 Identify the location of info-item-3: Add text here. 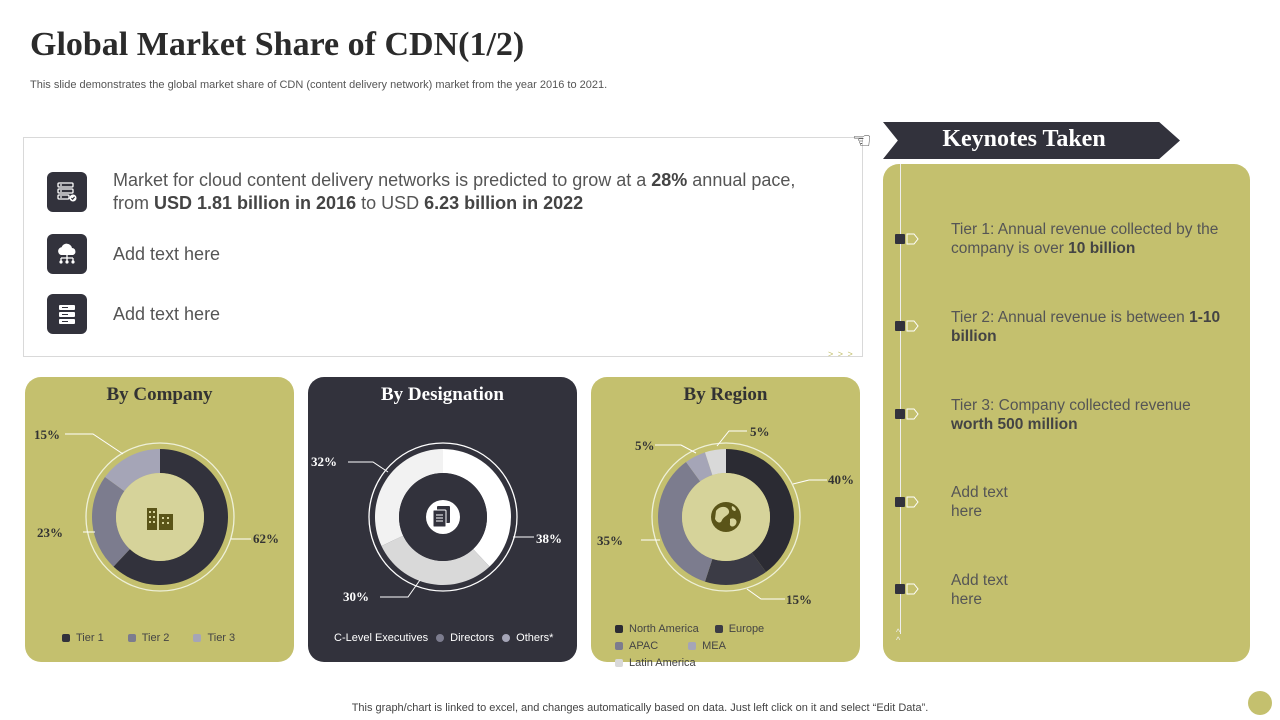
(440, 314).